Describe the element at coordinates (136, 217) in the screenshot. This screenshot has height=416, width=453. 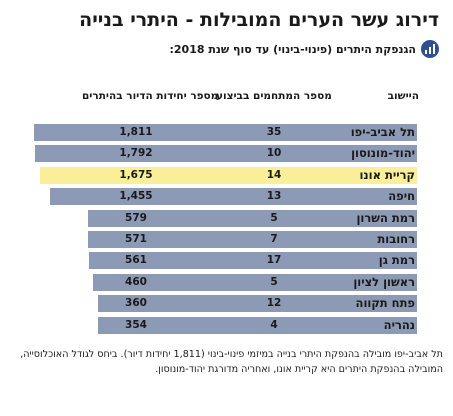
I see `row-units-value: 579` at that location.